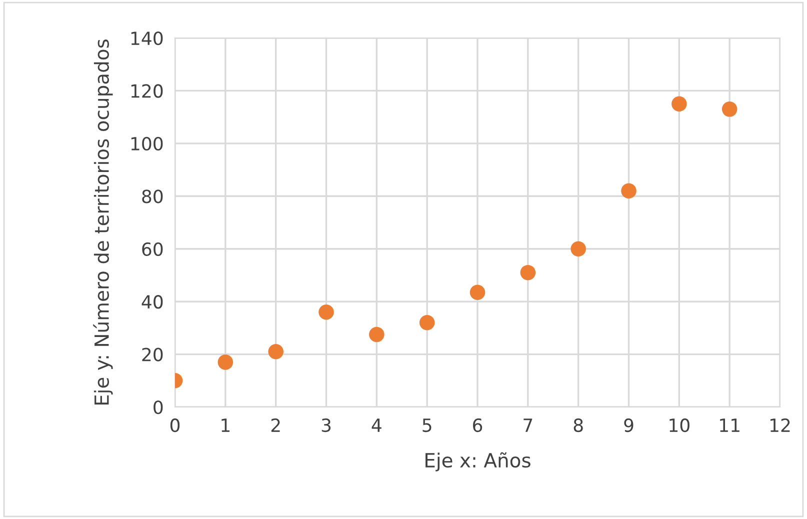 The image size is (807, 519). What do you see at coordinates (103, 222) in the screenshot?
I see `y-axis-title: Eje y: Número de territorios ocupados` at bounding box center [103, 222].